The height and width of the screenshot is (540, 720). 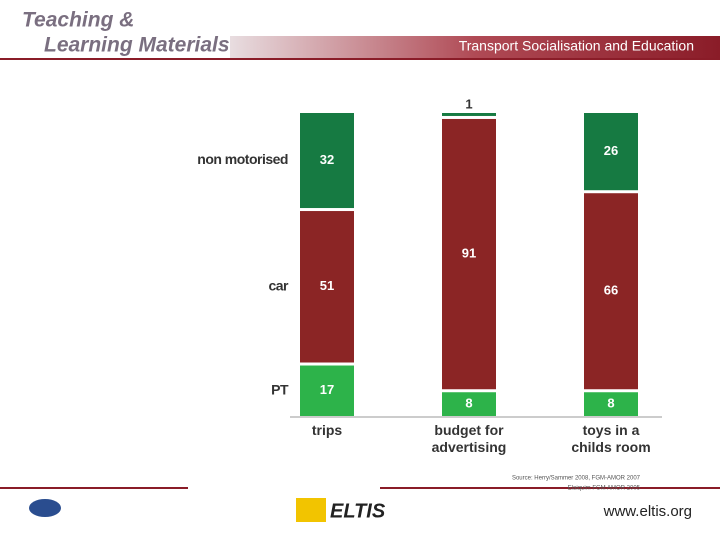 I want to click on legend-label: PT, so click(x=280, y=389).